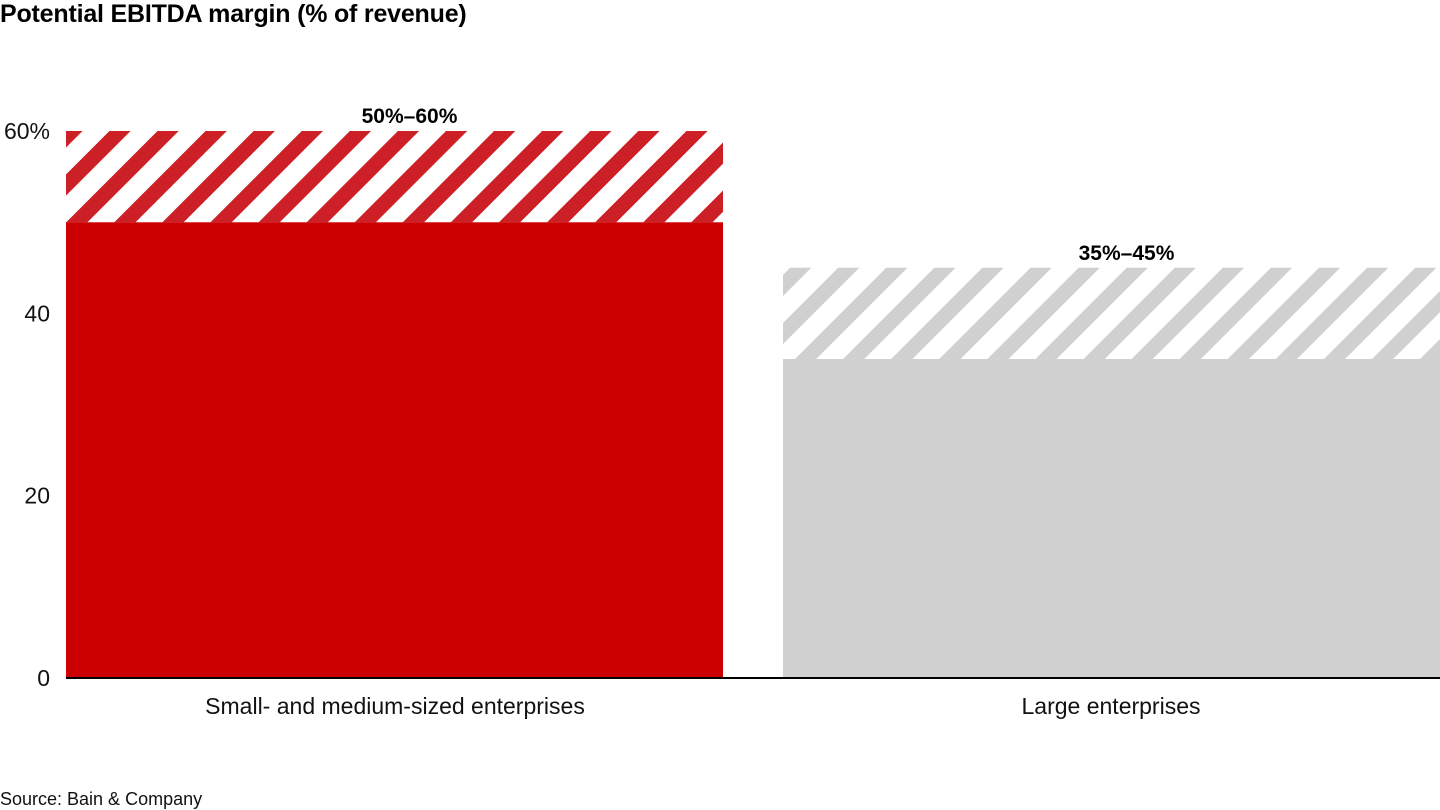 This screenshot has height=810, width=1440. Describe the element at coordinates (27, 404) in the screenshot. I see `y-axis-ticks: 0 20 40 60%` at that location.